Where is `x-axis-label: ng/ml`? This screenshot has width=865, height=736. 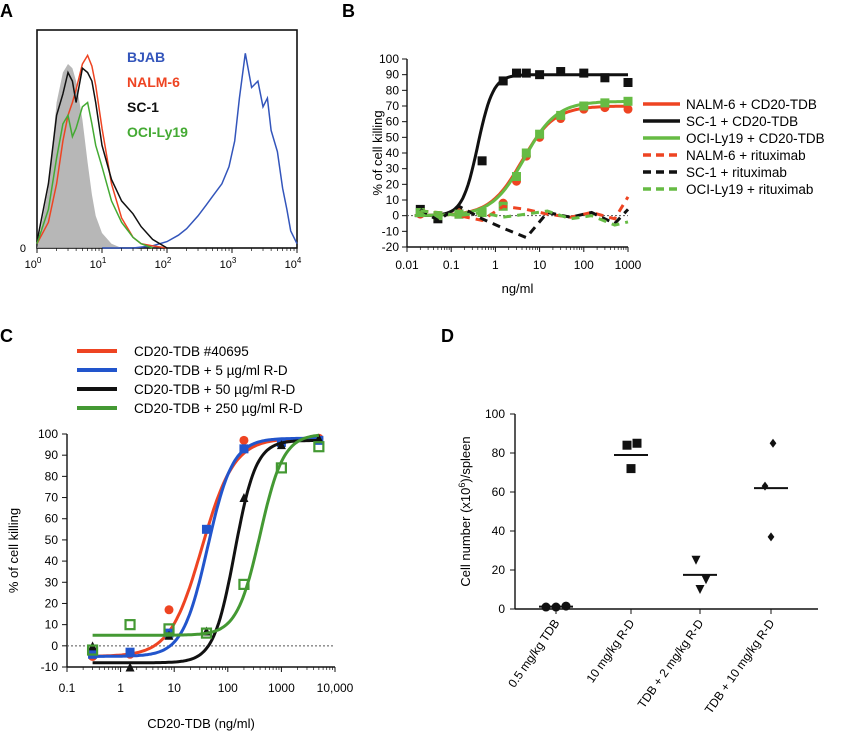 x-axis-label: ng/ml is located at coordinates (518, 288).